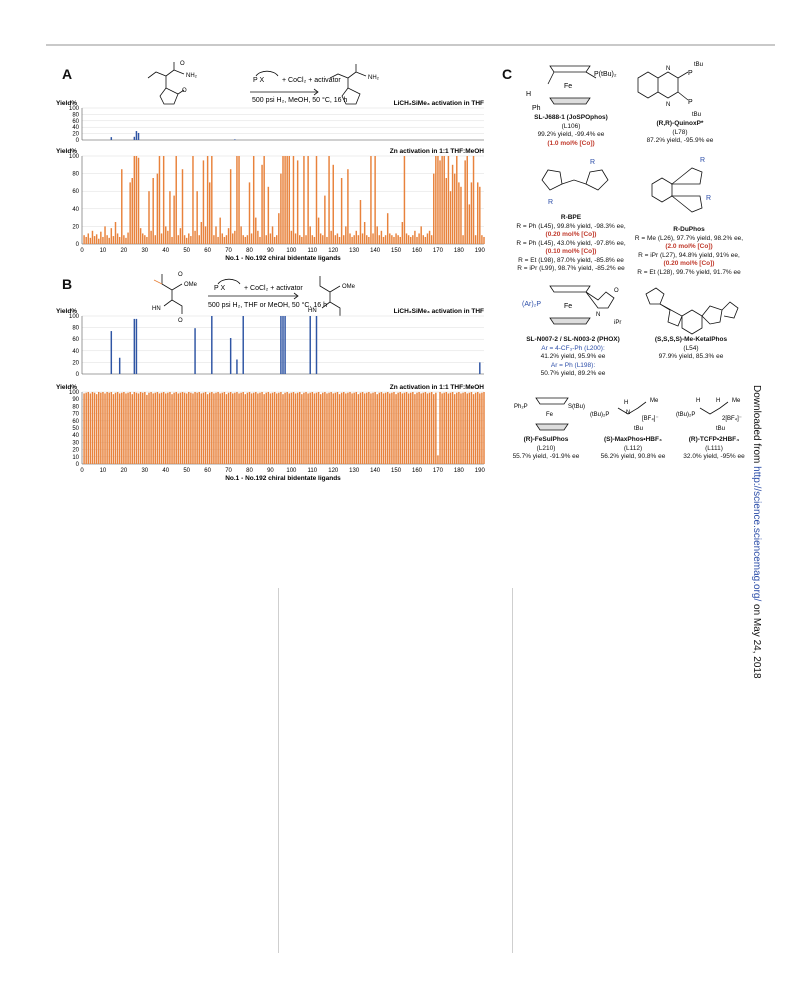 The width and height of the screenshot is (791, 1008). Describe the element at coordinates (375, 251) in the screenshot. I see `chart-1-xtick: 140` at that location.